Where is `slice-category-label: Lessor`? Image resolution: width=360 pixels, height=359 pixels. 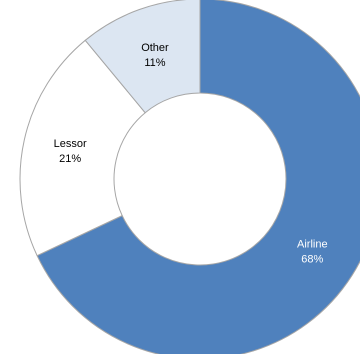 slice-category-label: Lessor is located at coordinates (70, 144).